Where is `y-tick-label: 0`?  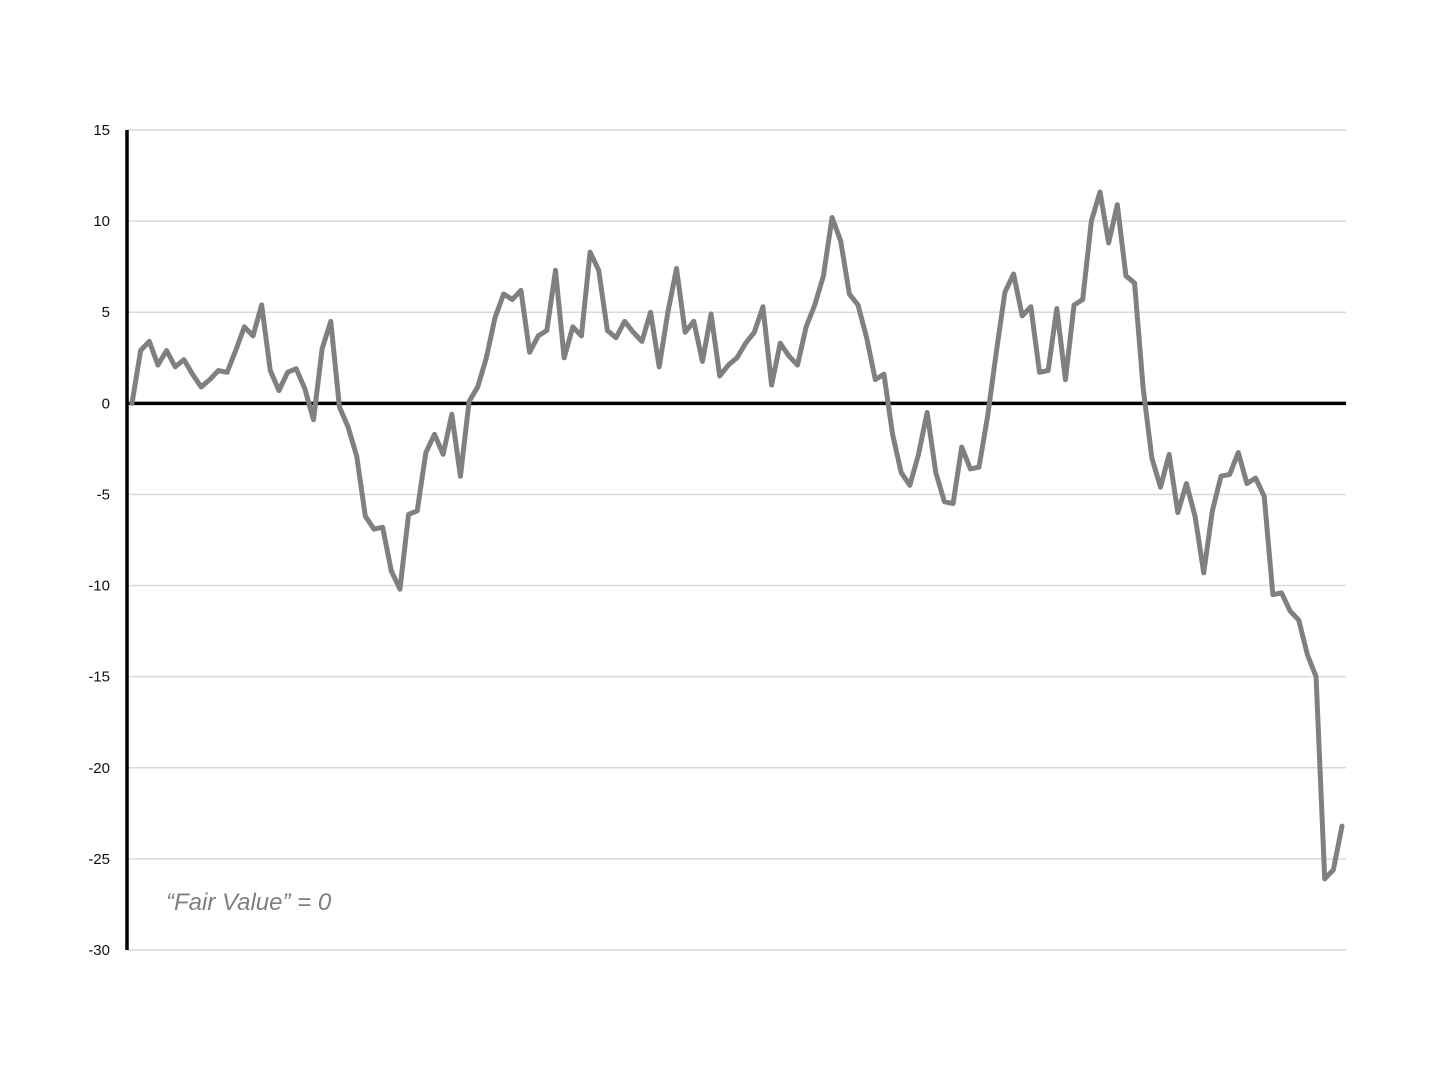 y-tick-label: 0 is located at coordinates (106, 403).